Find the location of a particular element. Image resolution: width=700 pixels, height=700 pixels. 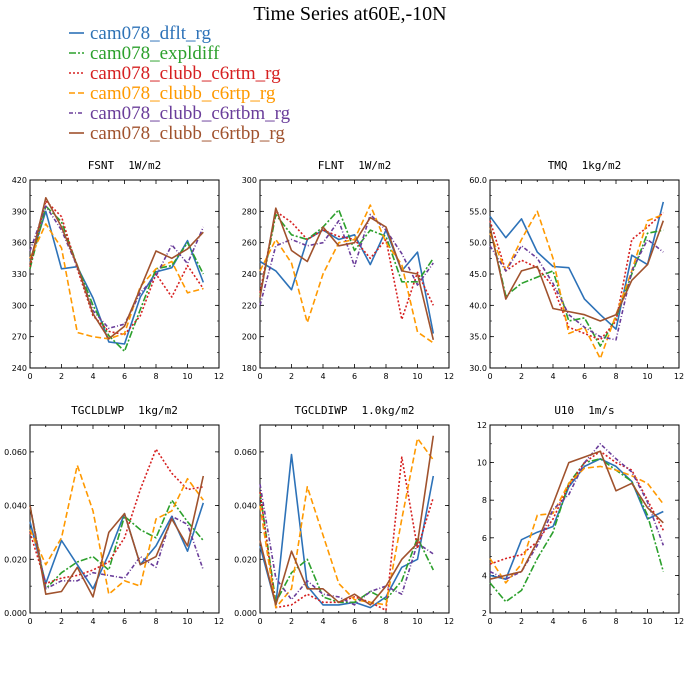

legend-entry: cam078_clubb_c6rtbp_rg is located at coordinates (177, 133).